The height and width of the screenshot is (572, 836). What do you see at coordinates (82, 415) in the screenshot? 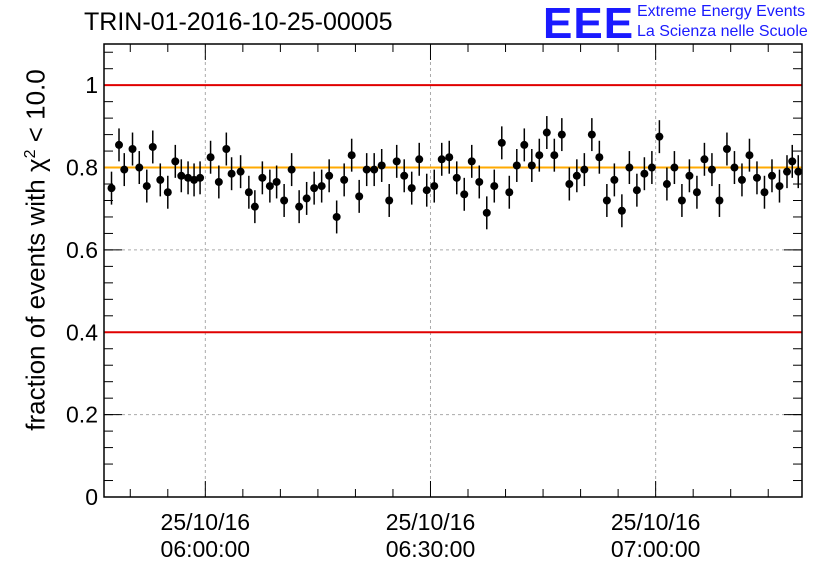
I see `y-tick-label: 0.2` at bounding box center [82, 415].